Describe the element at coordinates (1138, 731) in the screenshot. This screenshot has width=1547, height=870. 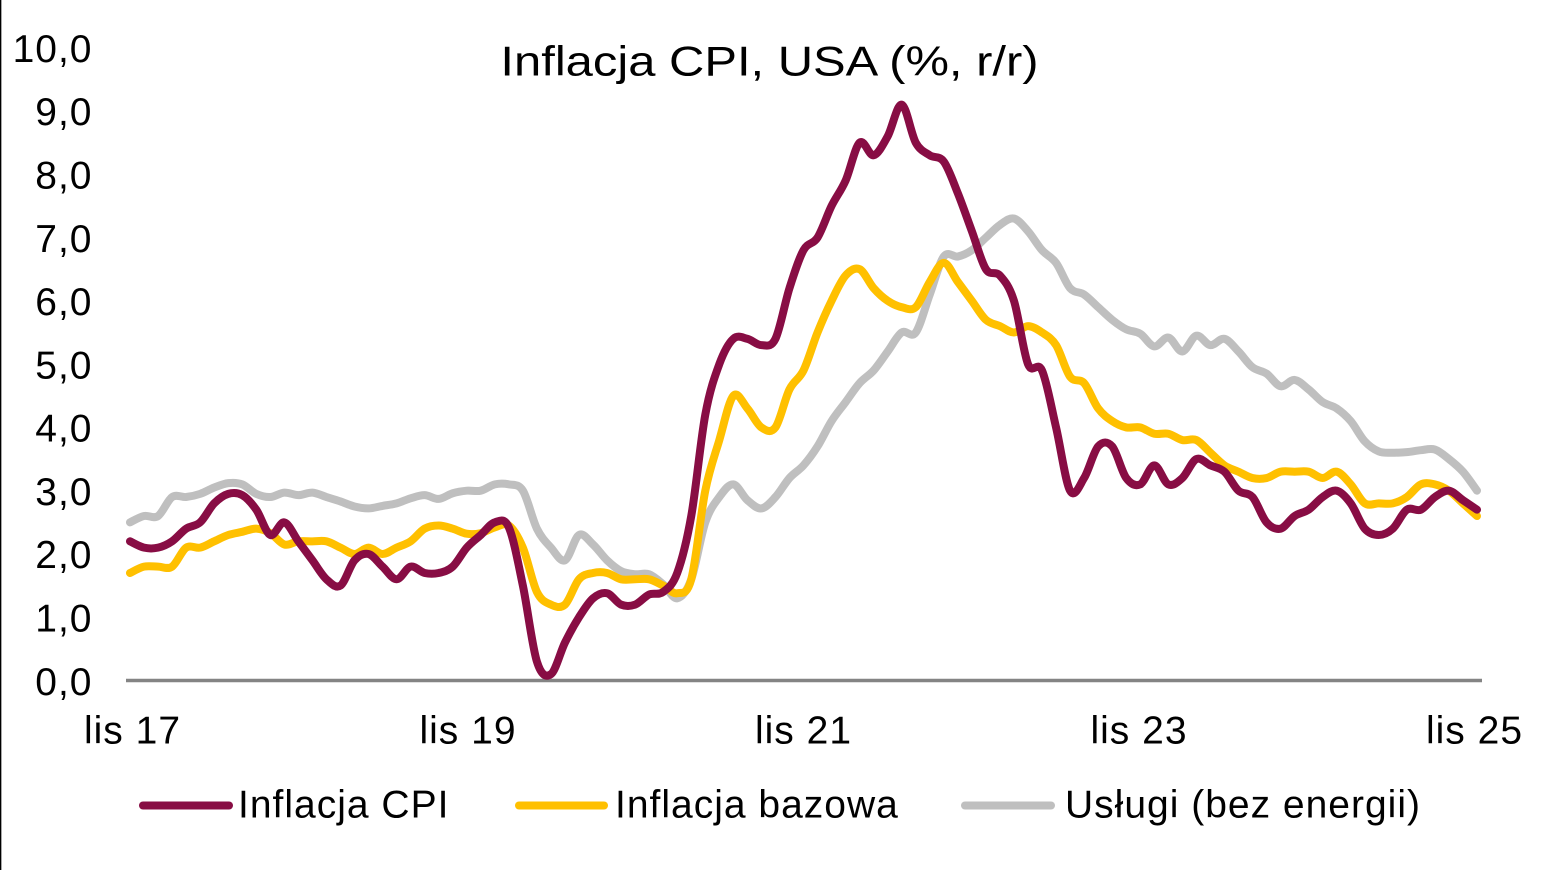
I see `svg-text: lis 23` at that location.